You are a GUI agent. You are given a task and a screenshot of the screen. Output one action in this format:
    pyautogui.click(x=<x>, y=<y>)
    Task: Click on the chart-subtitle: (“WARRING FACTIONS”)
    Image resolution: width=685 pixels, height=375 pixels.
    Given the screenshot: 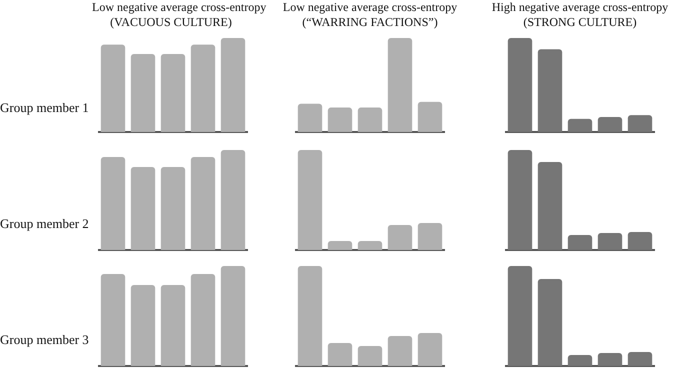 What is the action you would take?
    pyautogui.click(x=370, y=22)
    